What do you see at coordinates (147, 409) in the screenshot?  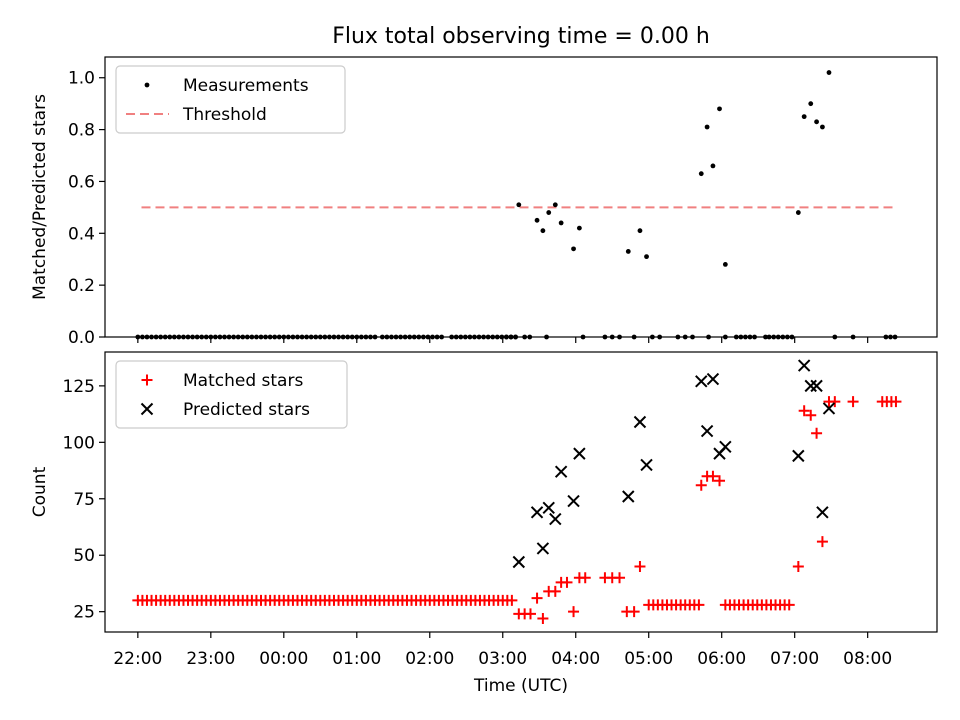 I see `legend-marker-predicted` at bounding box center [147, 409].